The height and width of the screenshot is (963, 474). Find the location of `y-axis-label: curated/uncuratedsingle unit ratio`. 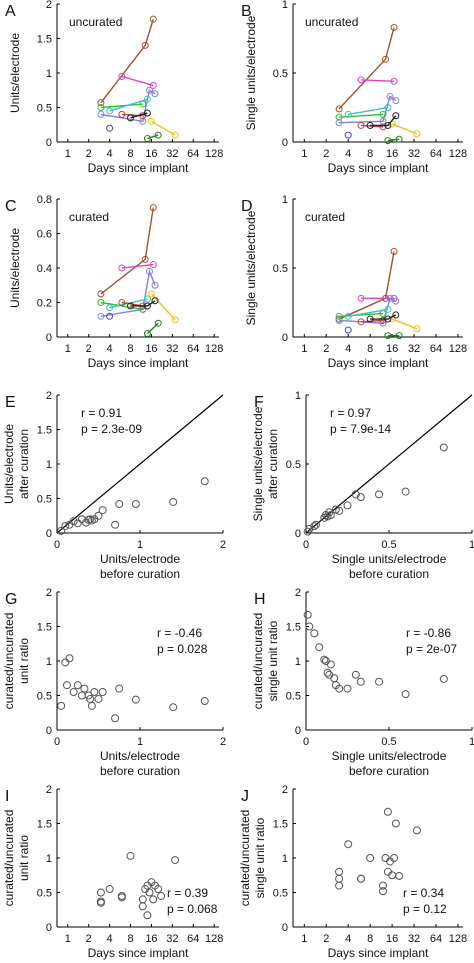

y-axis-label: curated/uncuratedsingle unit ratio is located at coordinates (265, 661).